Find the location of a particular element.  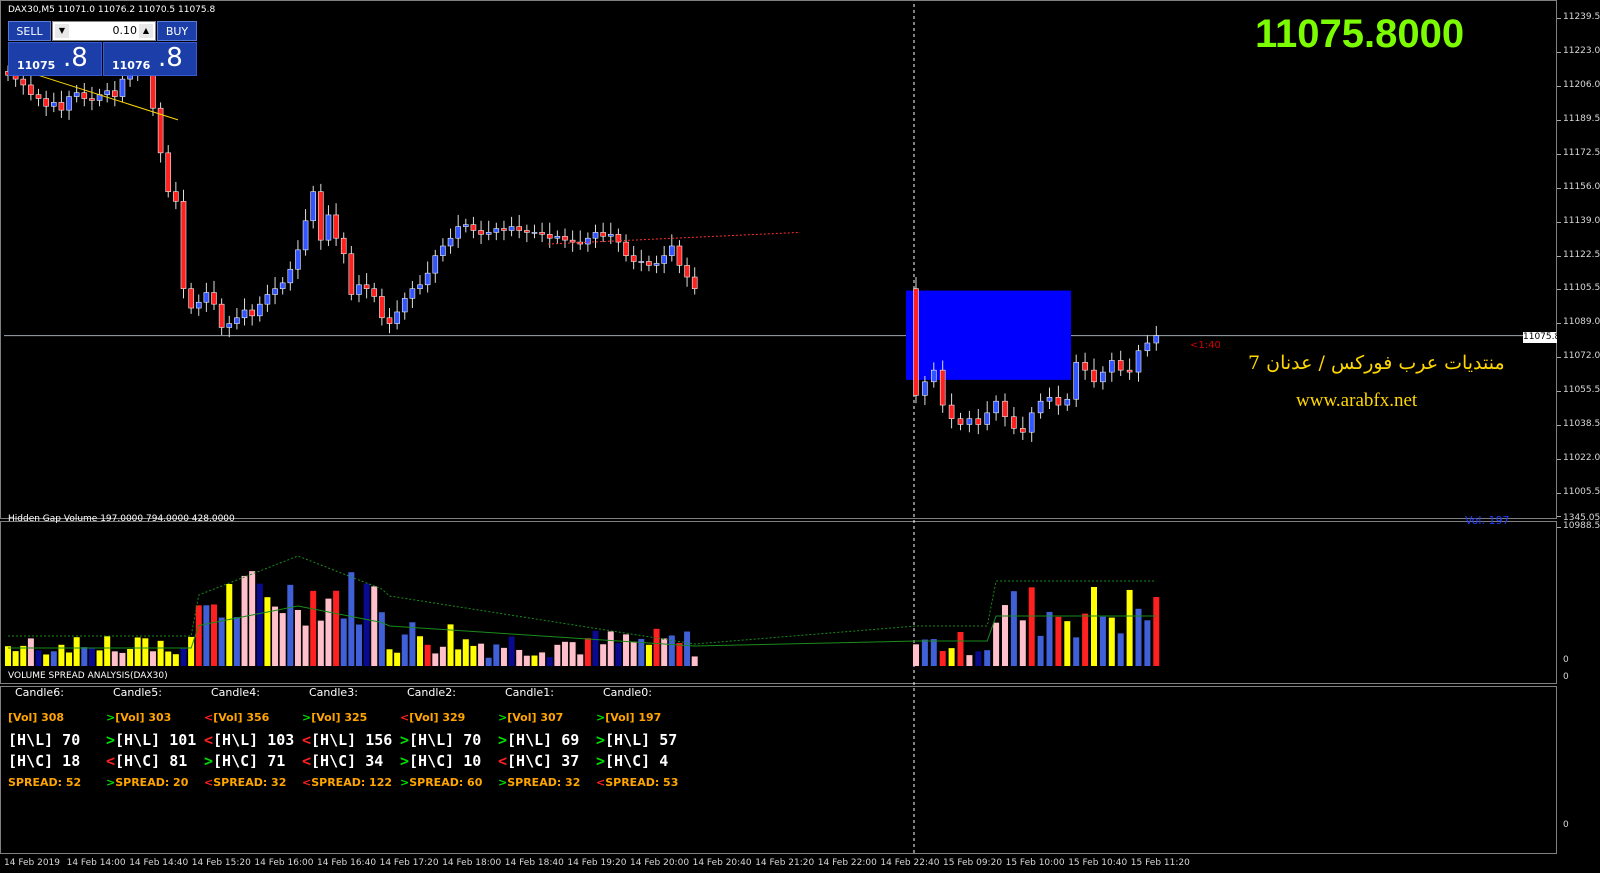

time-tick-label: 15 Feb 09:20 is located at coordinates (973, 863).